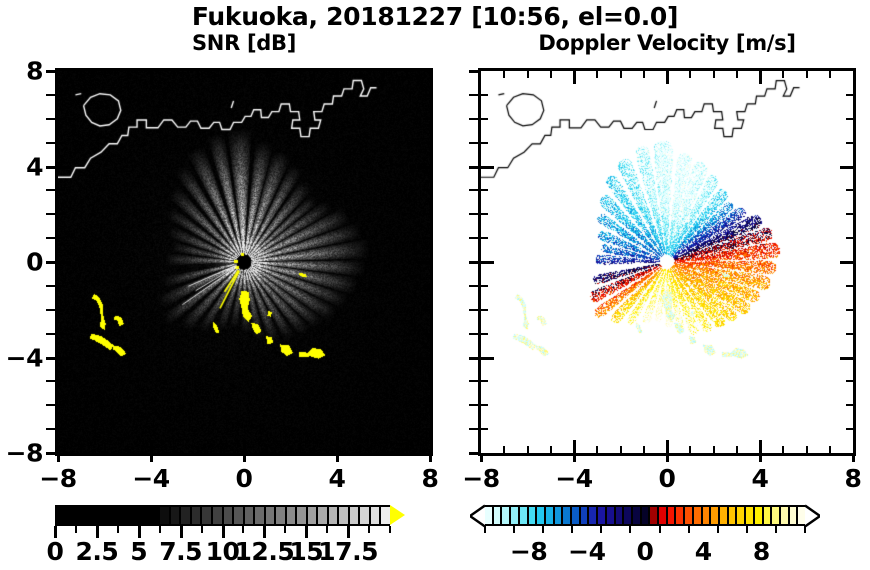 The image size is (870, 570). Describe the element at coordinates (484, 310) in the screenshot. I see `doppler-ytick-left--2` at that location.